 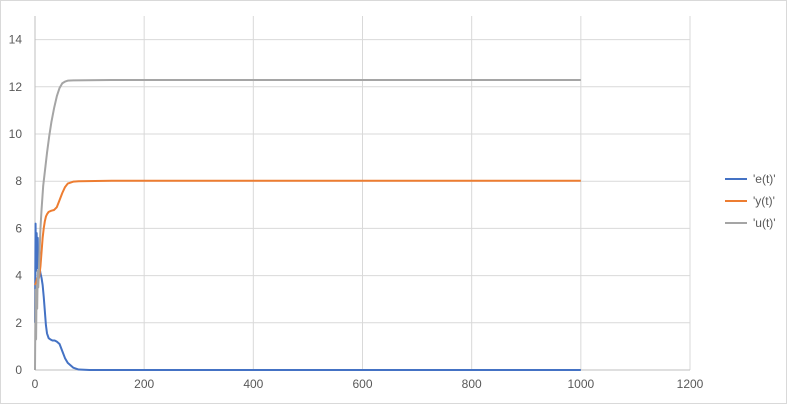 What do you see at coordinates (764, 179) in the screenshot?
I see `legend-label: 'e(t)'` at bounding box center [764, 179].